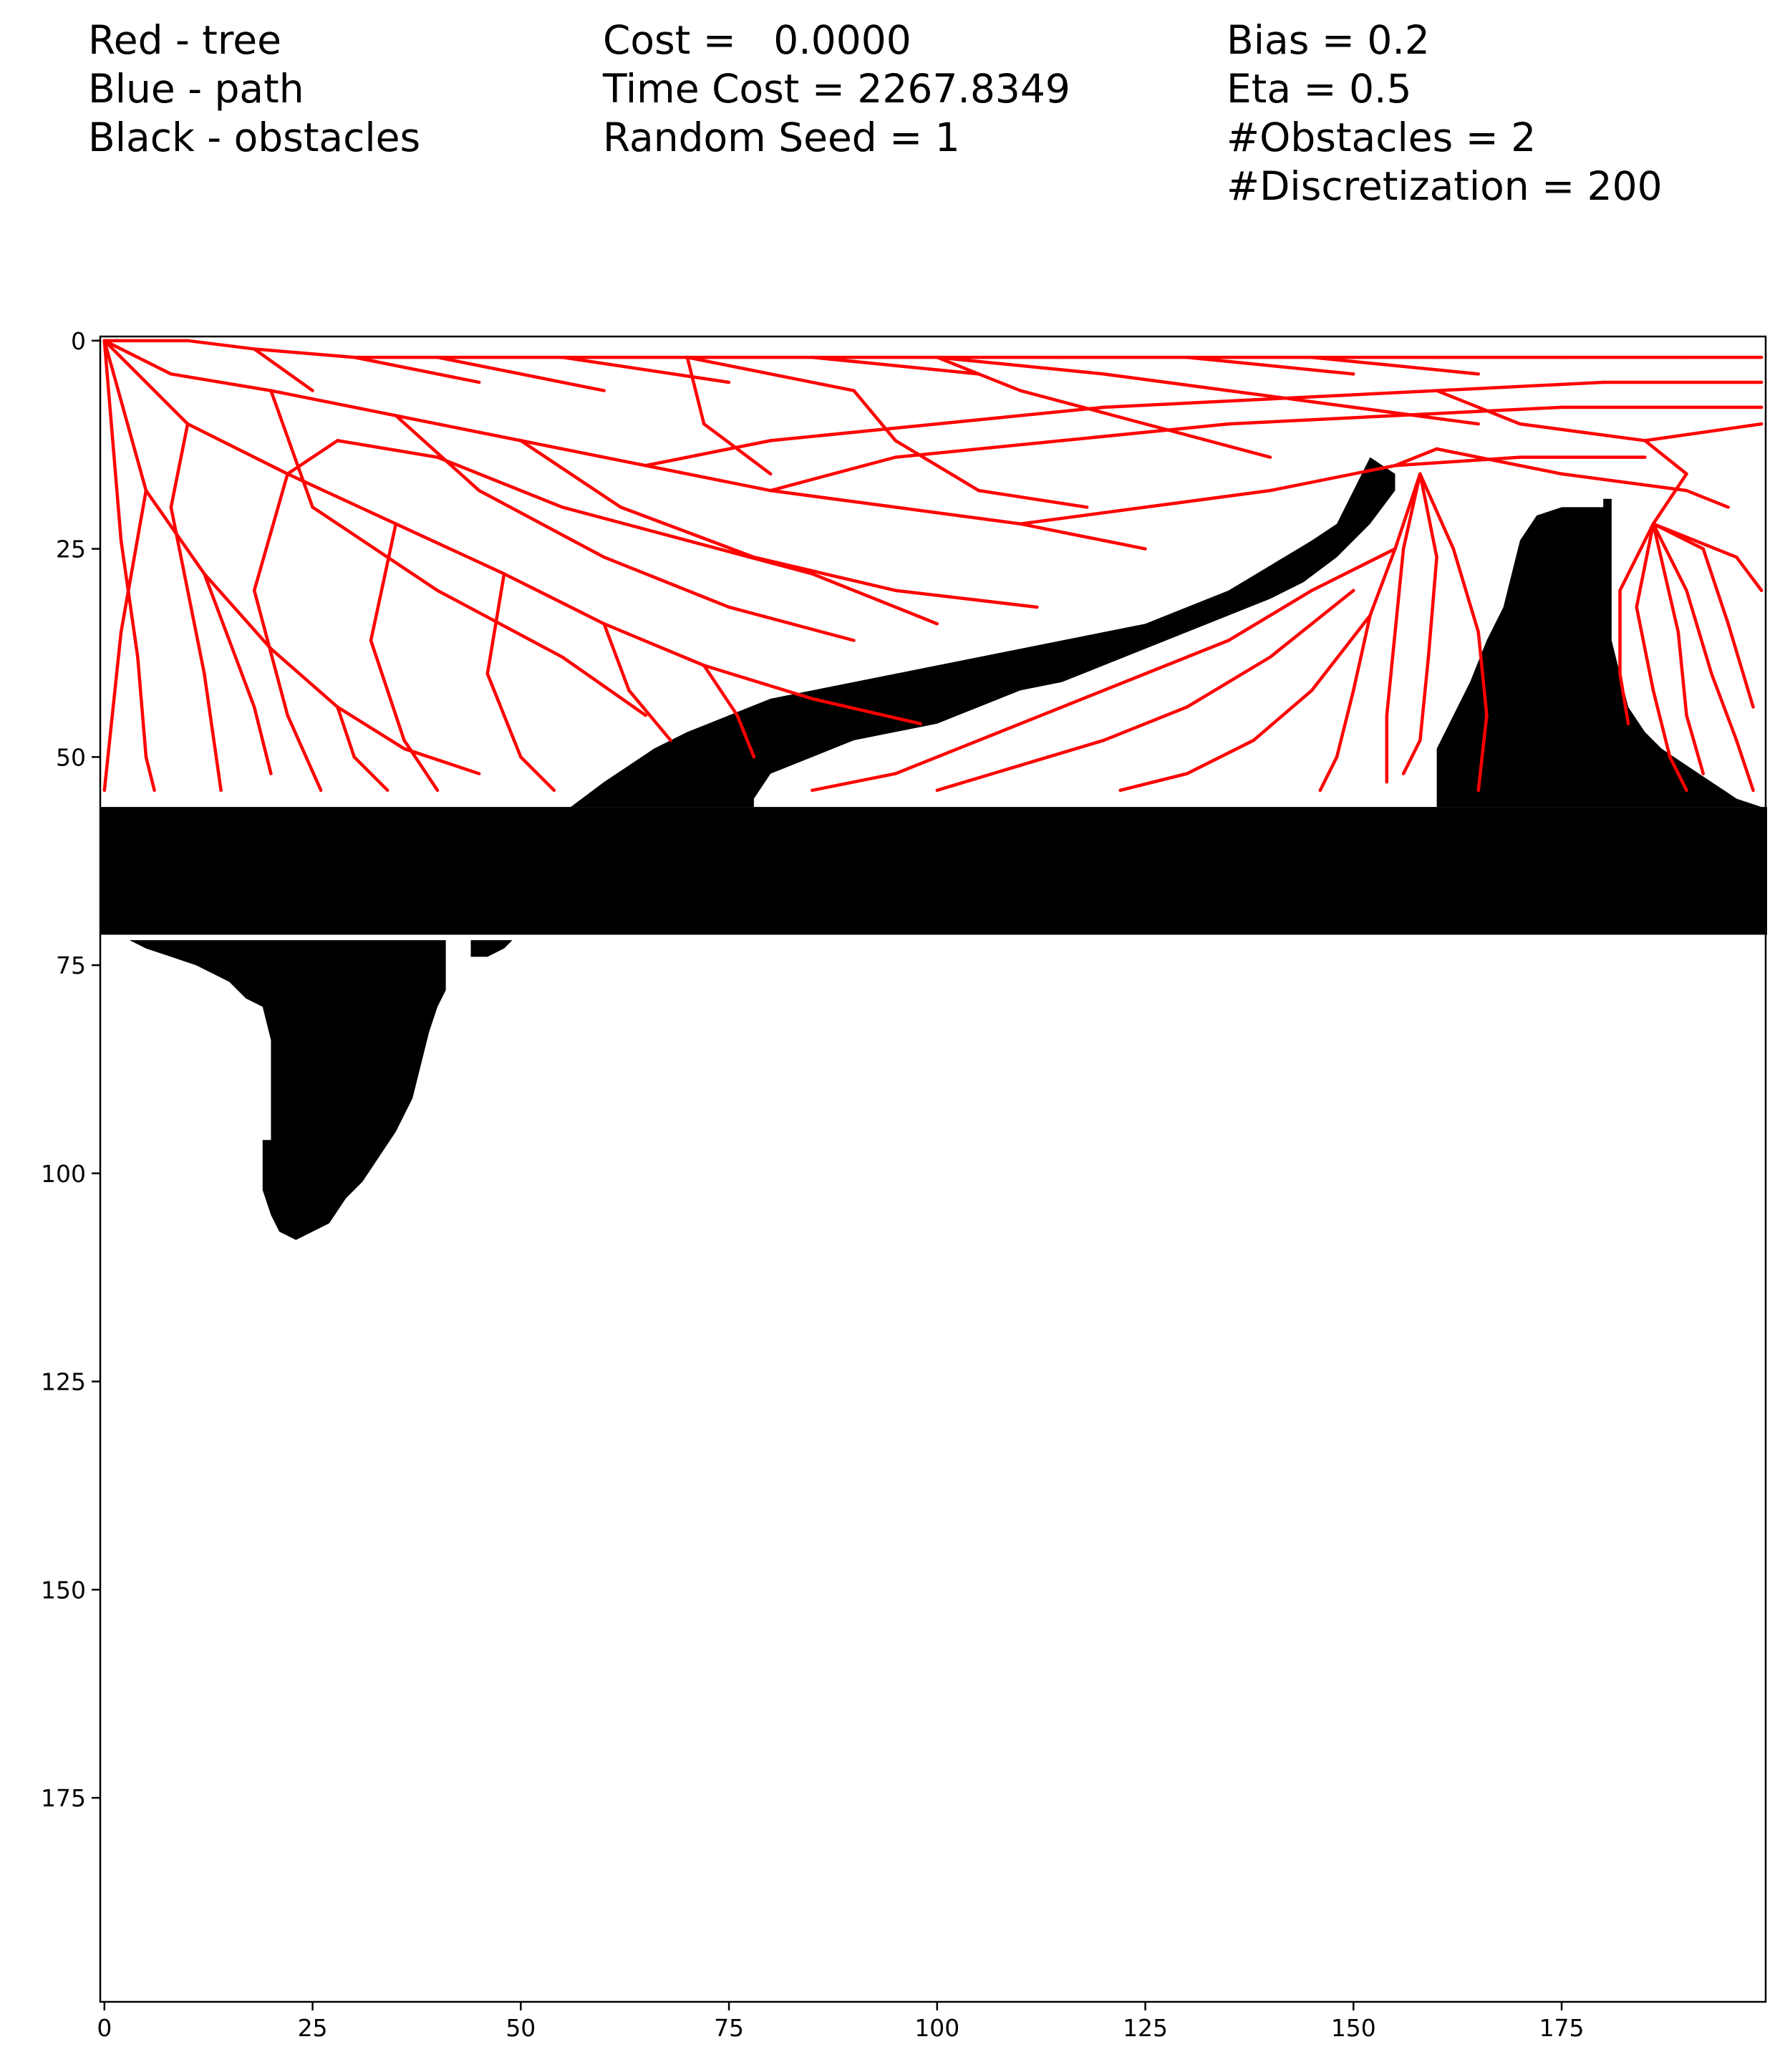 This screenshot has height=2072, width=1785. Describe the element at coordinates (71, 549) in the screenshot. I see `y-tick-label: 25` at that location.